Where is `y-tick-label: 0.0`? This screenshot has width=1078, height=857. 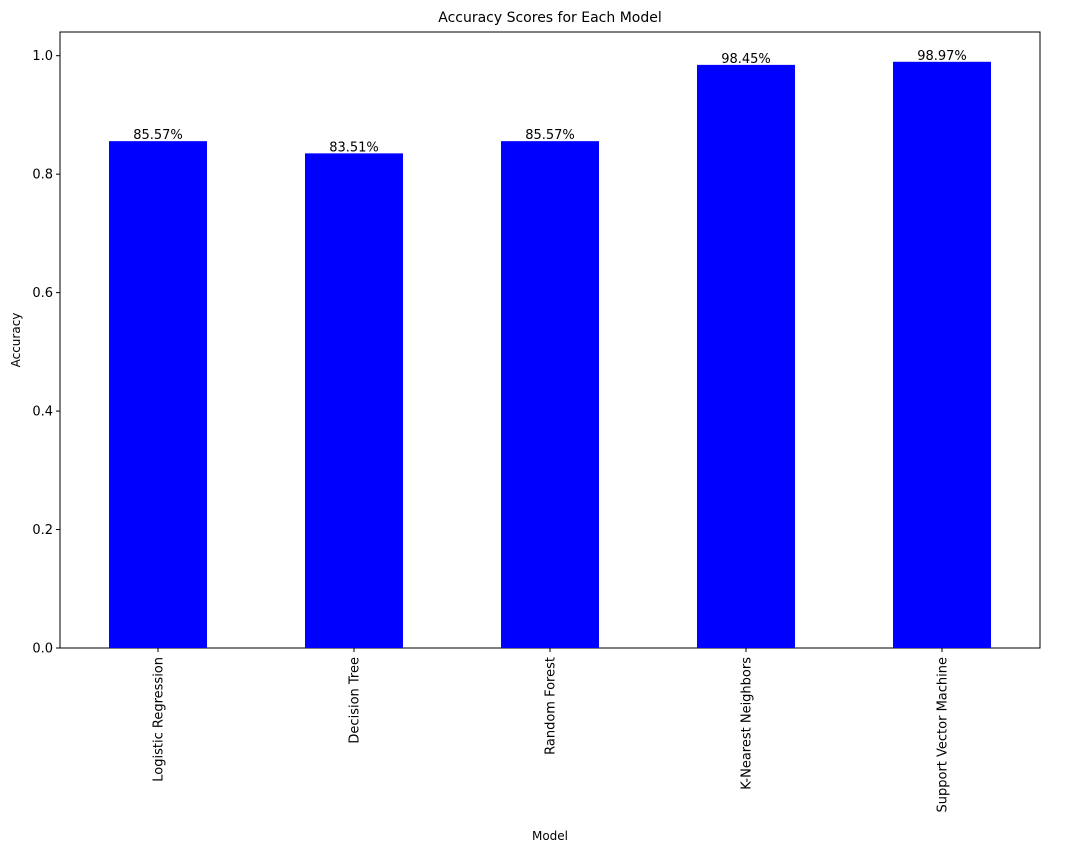 y-tick-label: 0.0 is located at coordinates (42, 649).